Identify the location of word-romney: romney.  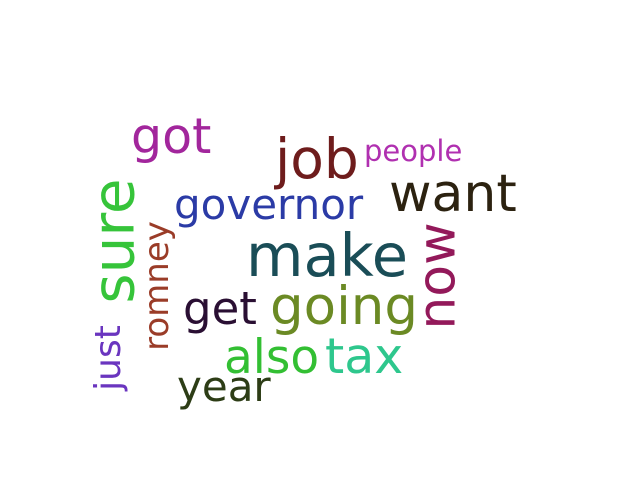
(156, 286).